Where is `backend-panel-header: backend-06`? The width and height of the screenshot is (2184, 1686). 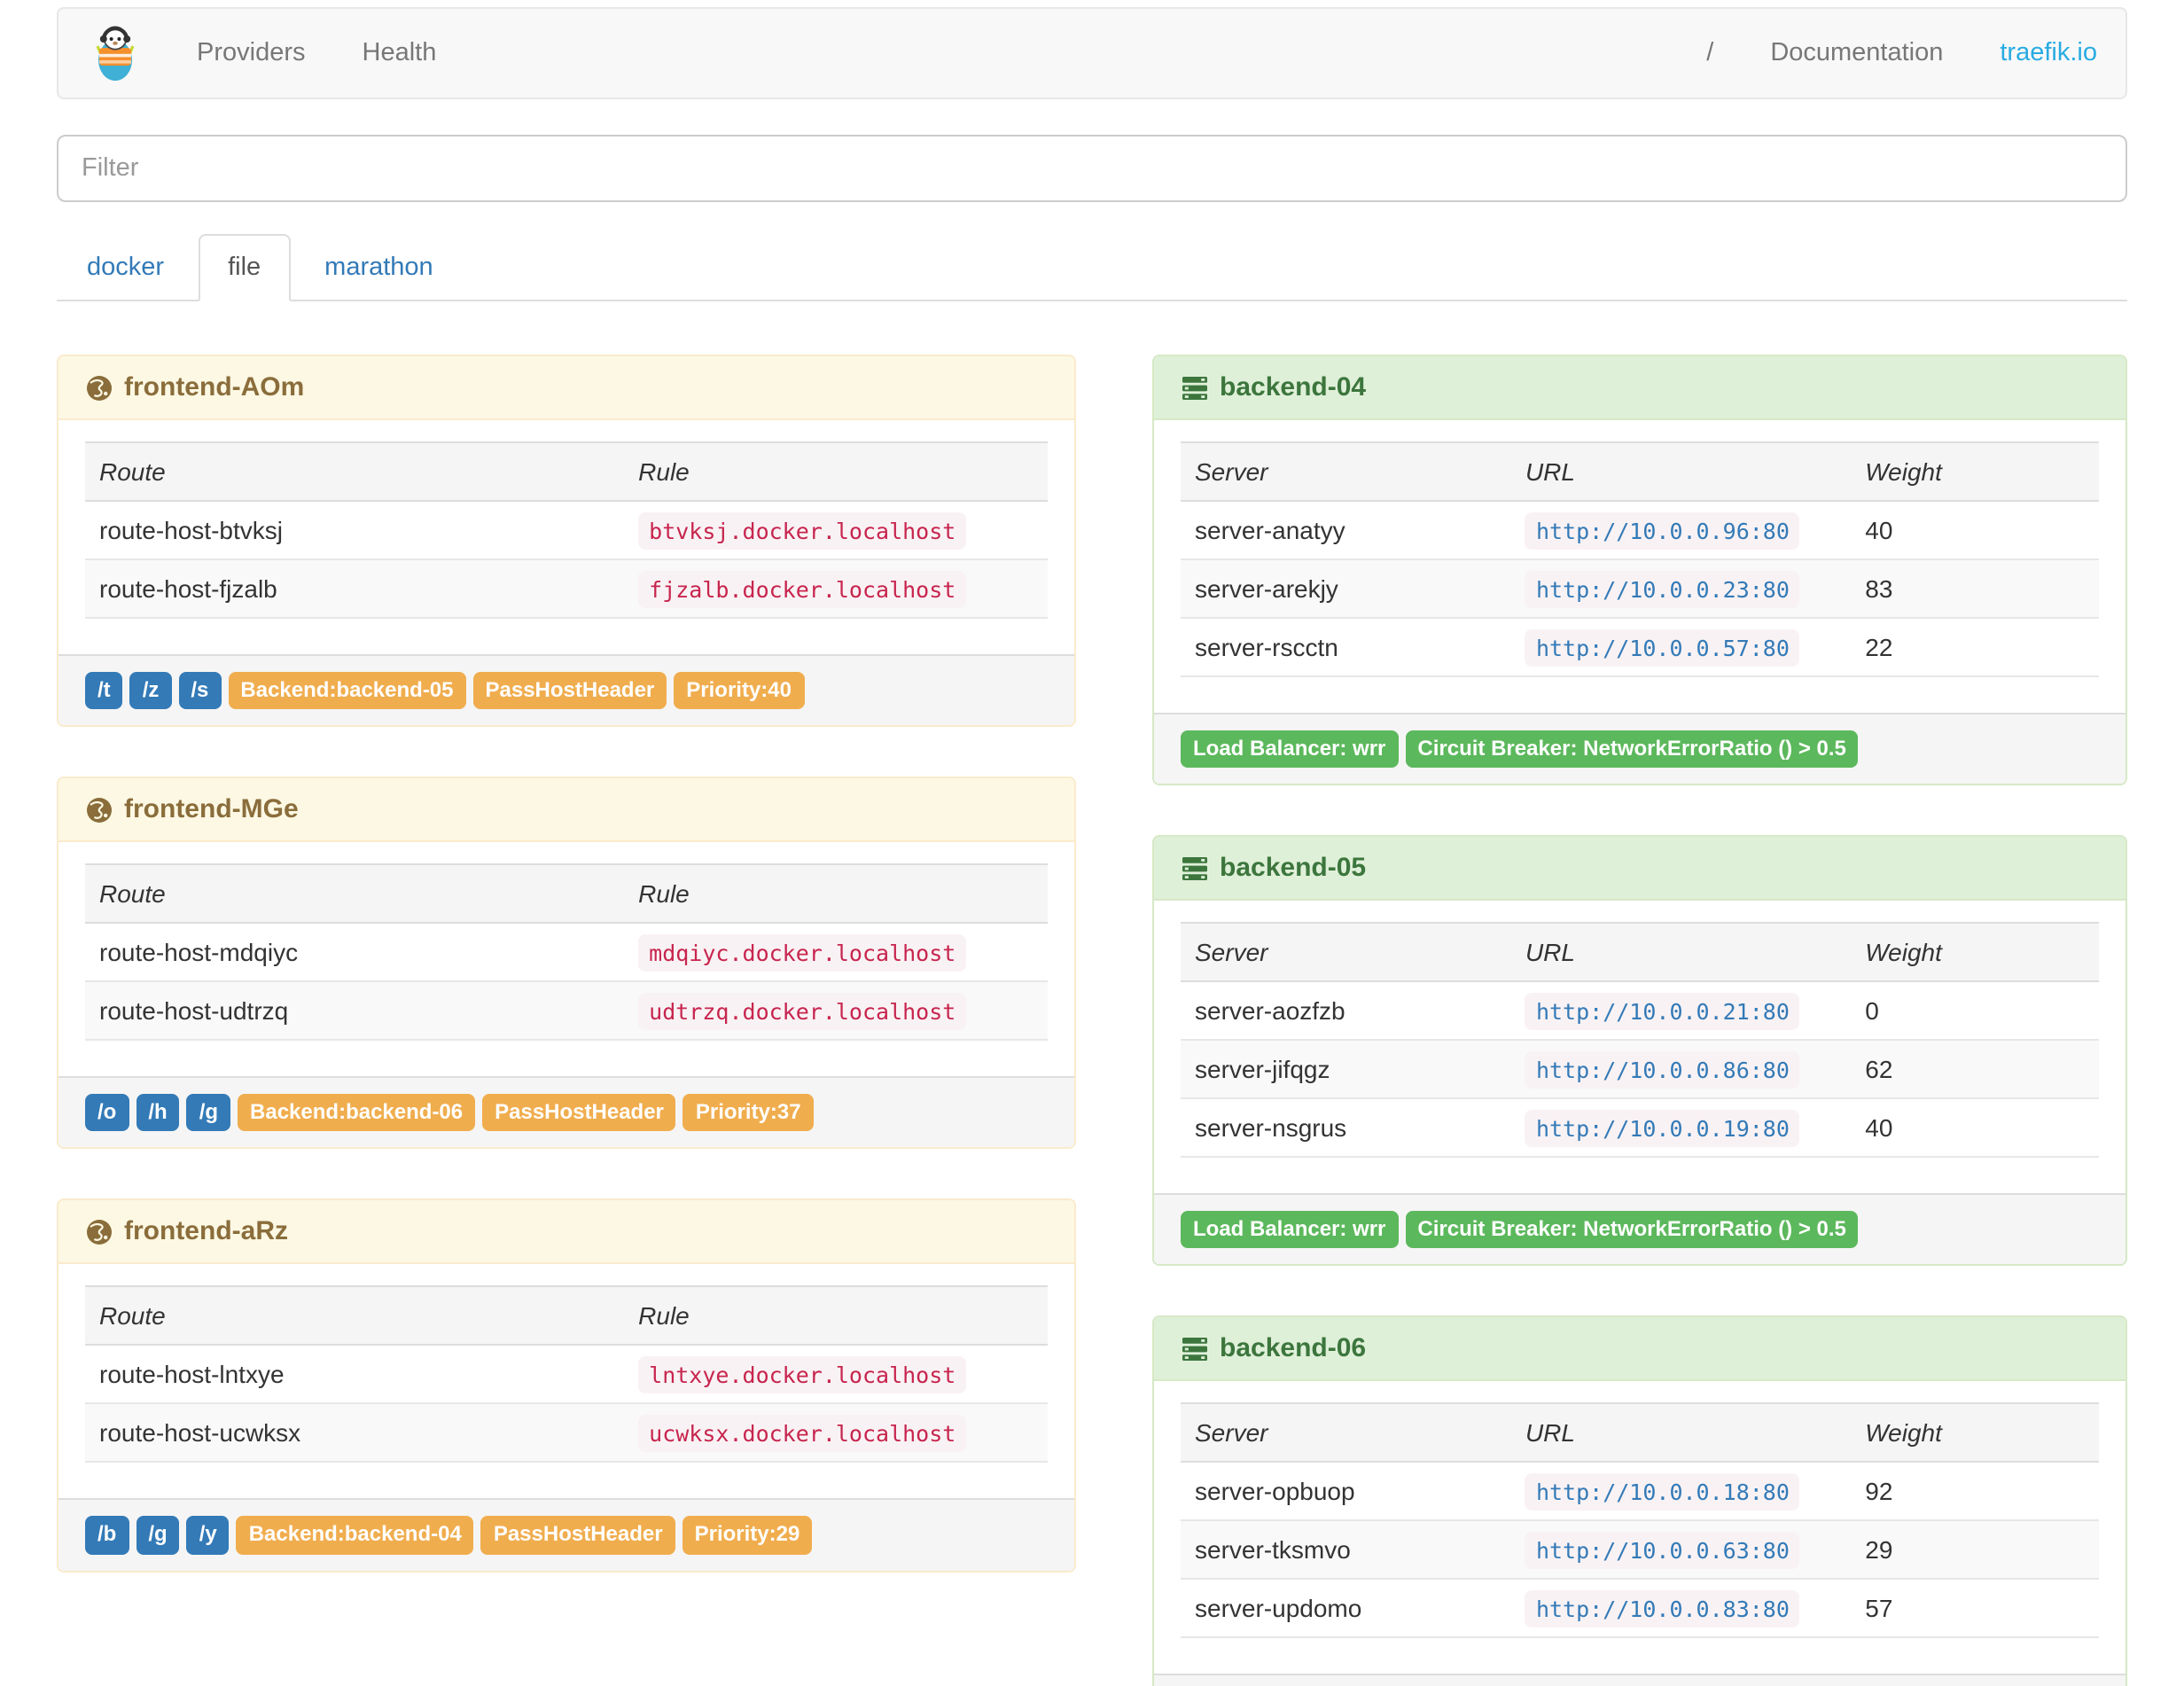
backend-panel-header: backend-06 is located at coordinates (1640, 1349).